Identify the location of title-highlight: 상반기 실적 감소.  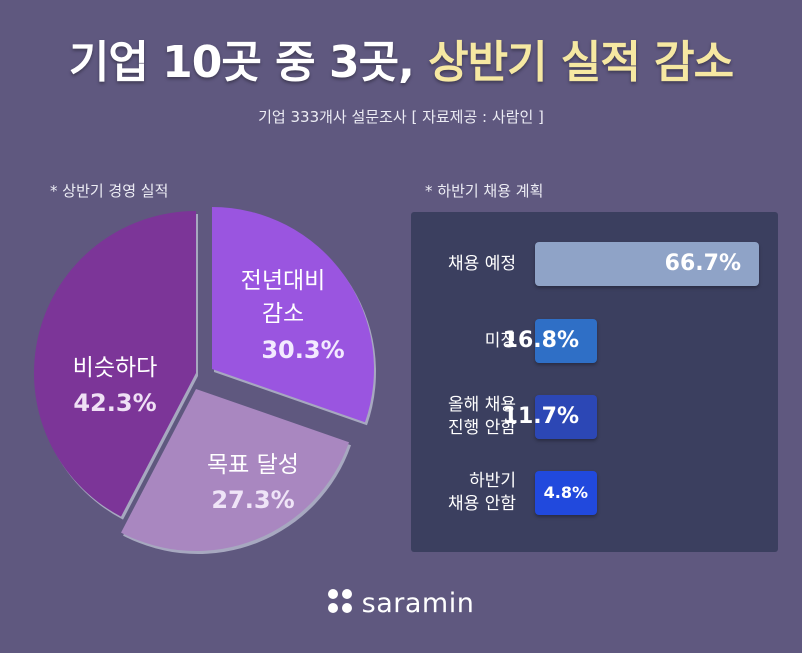
(581, 62).